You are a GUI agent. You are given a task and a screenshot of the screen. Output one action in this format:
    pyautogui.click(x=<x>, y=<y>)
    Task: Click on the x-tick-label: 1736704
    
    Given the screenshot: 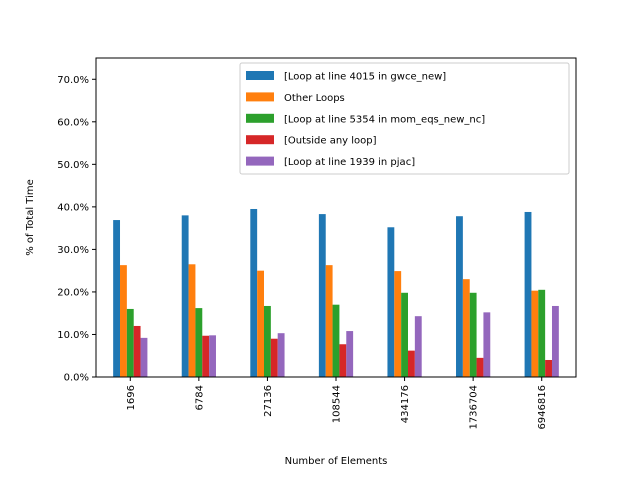 What is the action you would take?
    pyautogui.click(x=474, y=407)
    